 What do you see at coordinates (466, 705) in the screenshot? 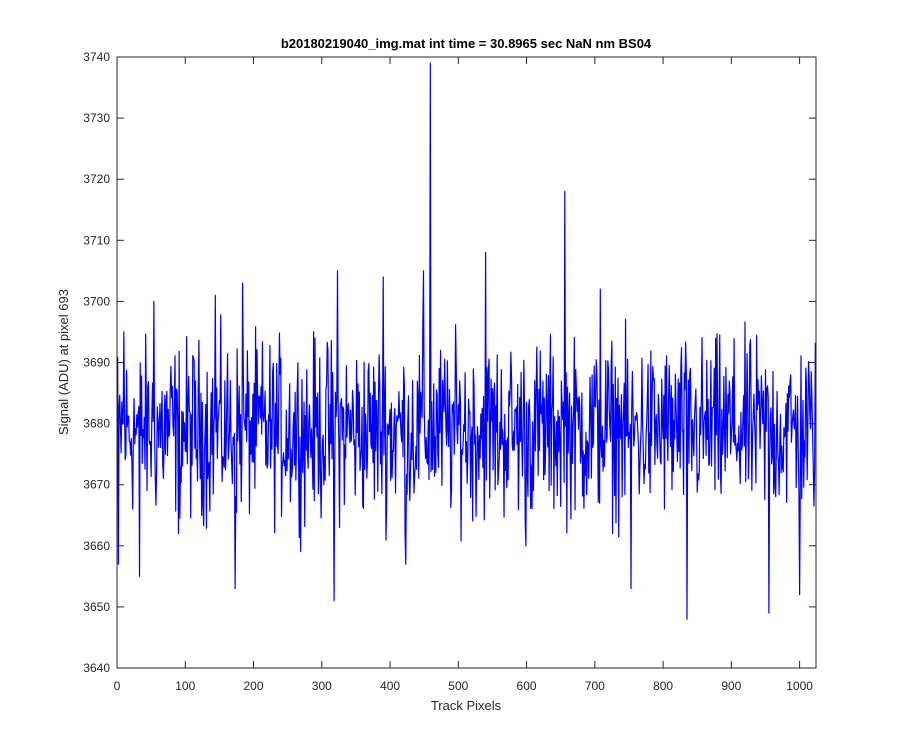
I see `x-axis-label: Track Pixels` at bounding box center [466, 705].